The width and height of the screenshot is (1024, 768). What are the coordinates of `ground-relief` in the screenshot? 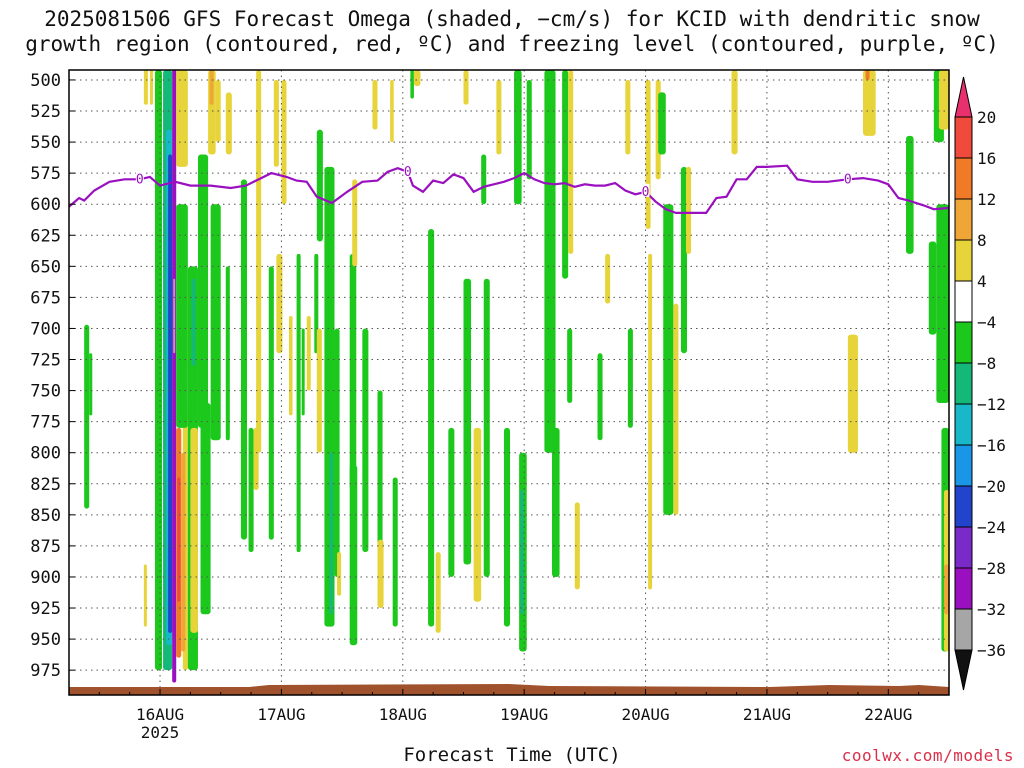 It's located at (509, 686).